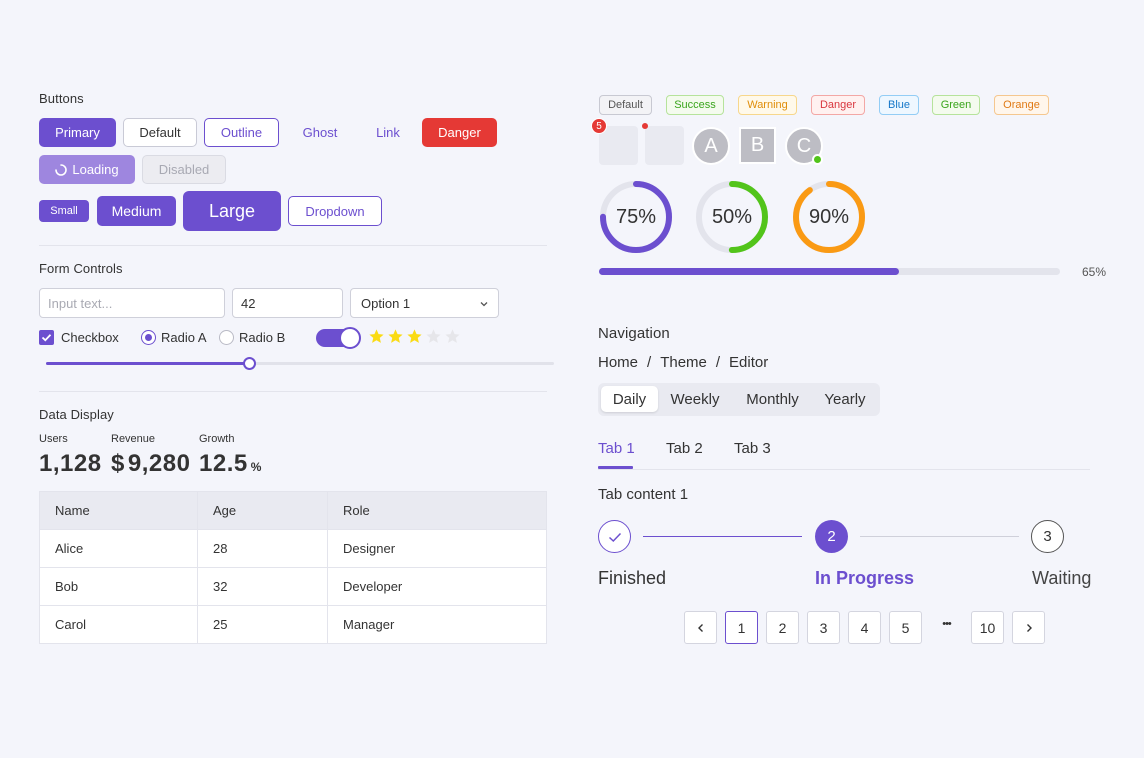 The image size is (1144, 758). I want to click on radio-b-label: Radio B, so click(262, 337).